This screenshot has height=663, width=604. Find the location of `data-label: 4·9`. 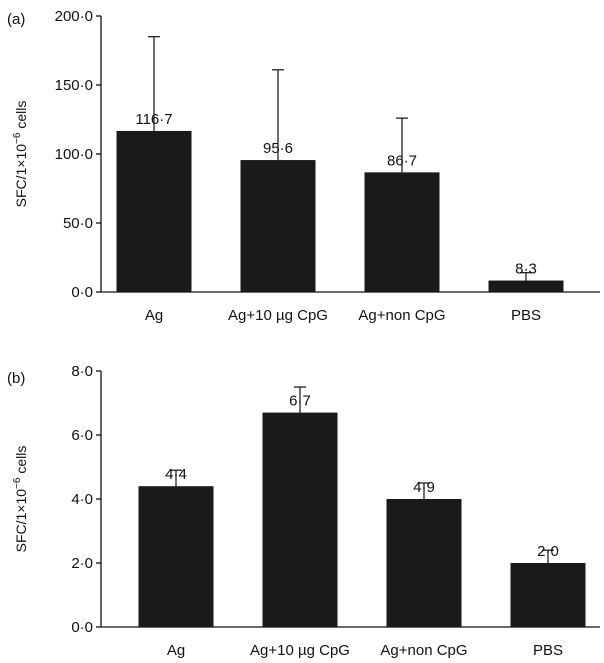

data-label: 4·9 is located at coordinates (424, 487).